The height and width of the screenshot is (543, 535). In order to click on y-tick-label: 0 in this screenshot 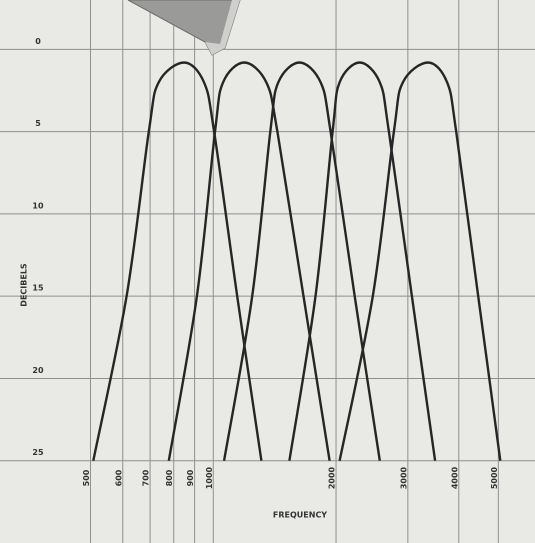, I will do `click(38, 41)`.